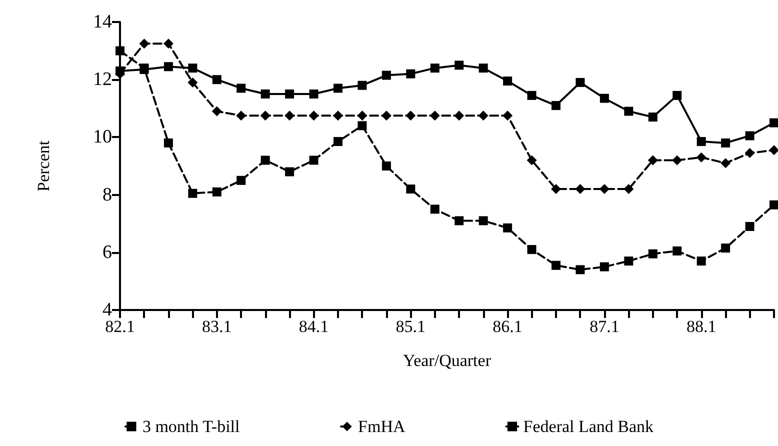 The image size is (778, 446). I want to click on x-tick-label: 84.1, so click(313, 326).